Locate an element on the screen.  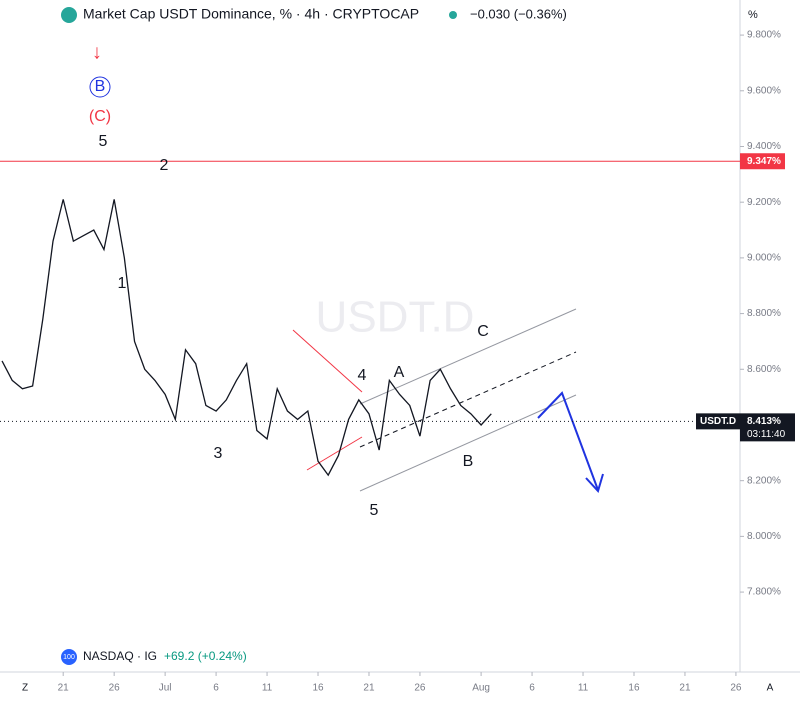
compare-legend: 100 NASDAQ · IG +69.2 (+0.24%) is located at coordinates (154, 657).